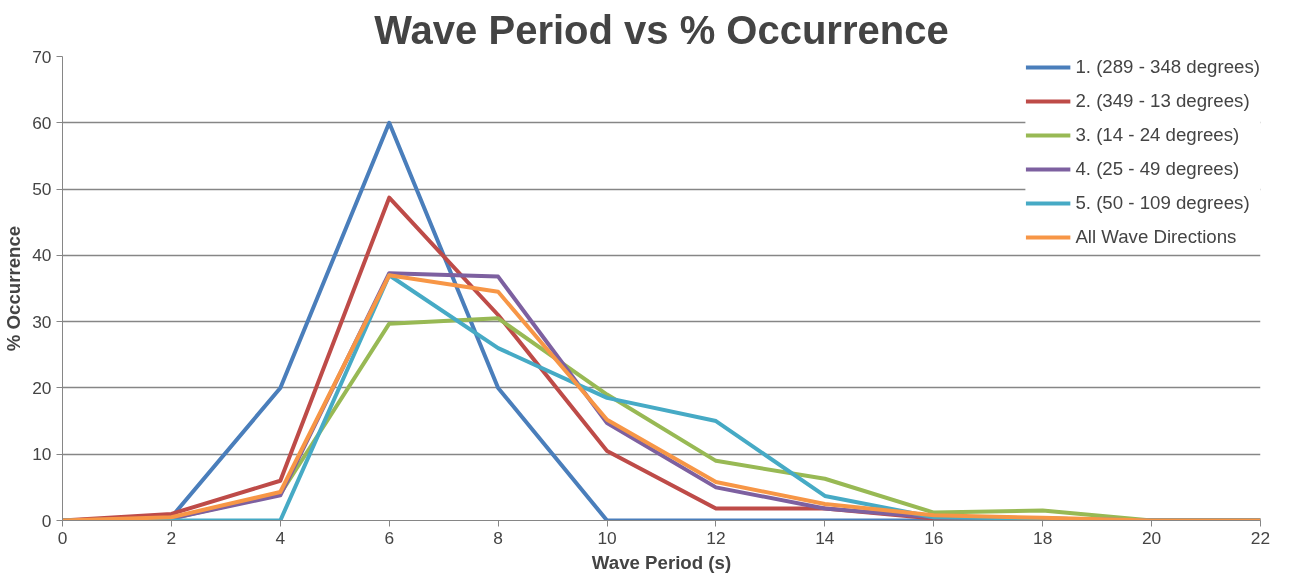 This screenshot has height=579, width=1305. What do you see at coordinates (42, 255) in the screenshot?
I see `y-tick-label: 40` at bounding box center [42, 255].